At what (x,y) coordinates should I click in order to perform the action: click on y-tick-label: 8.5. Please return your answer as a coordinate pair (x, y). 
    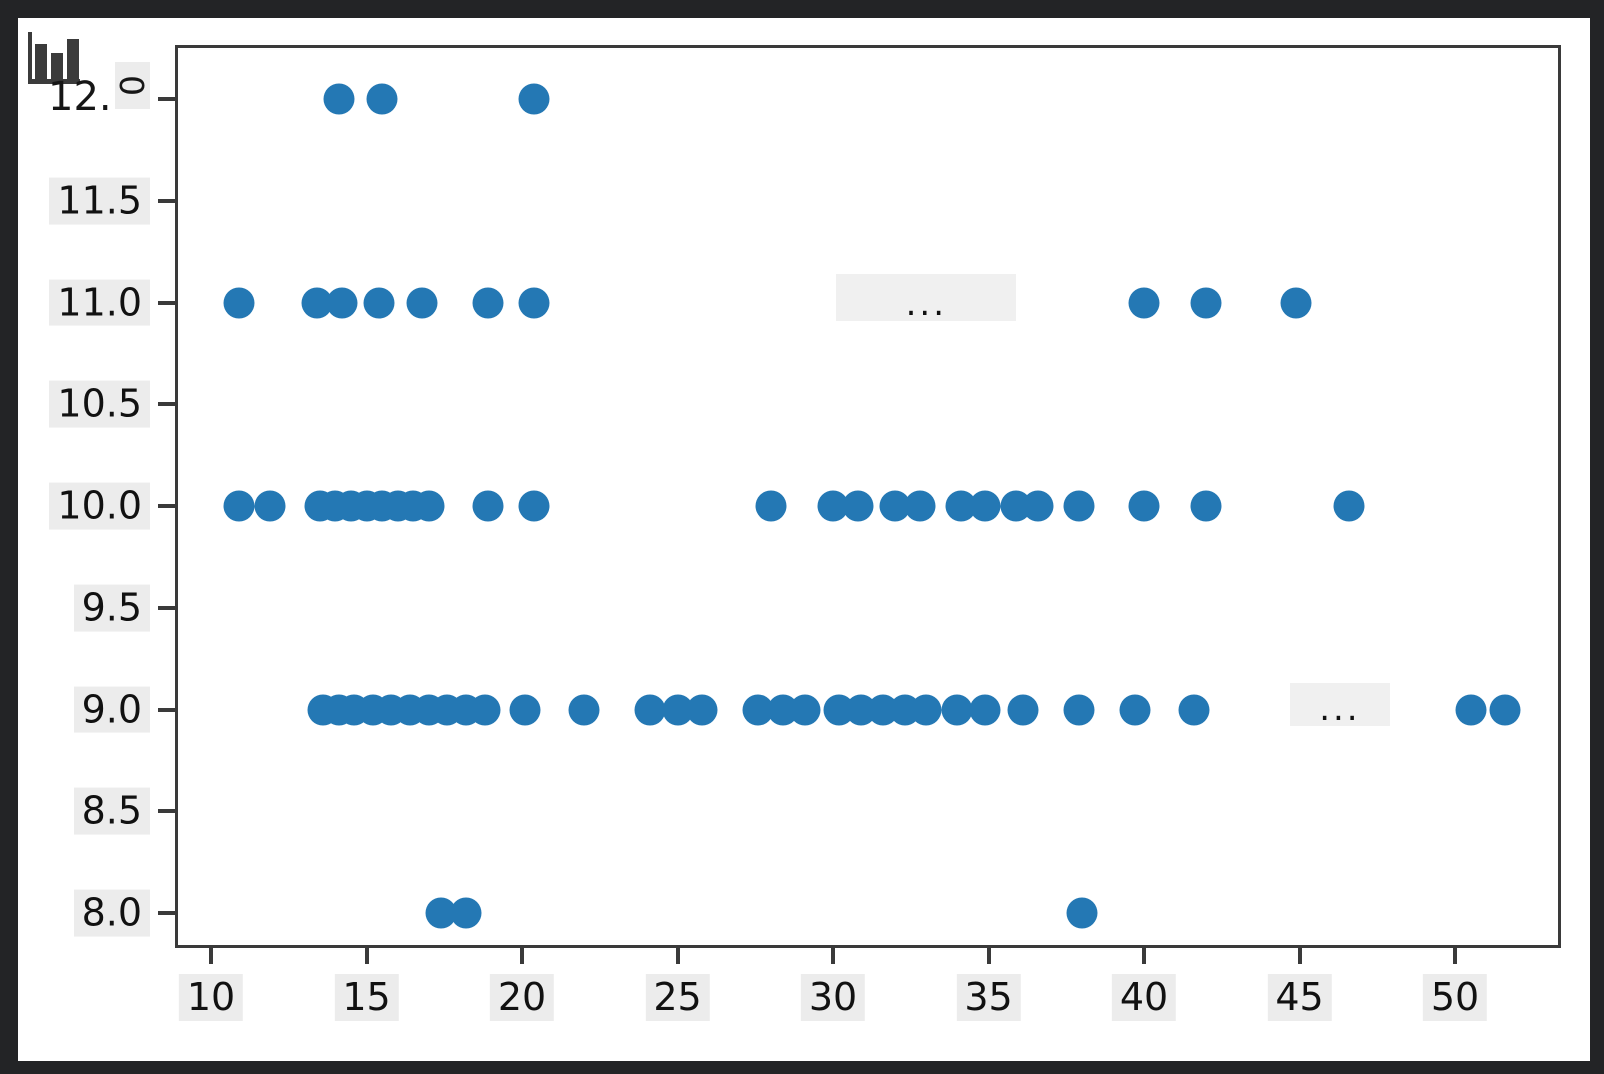
    Looking at the image, I should click on (111, 811).